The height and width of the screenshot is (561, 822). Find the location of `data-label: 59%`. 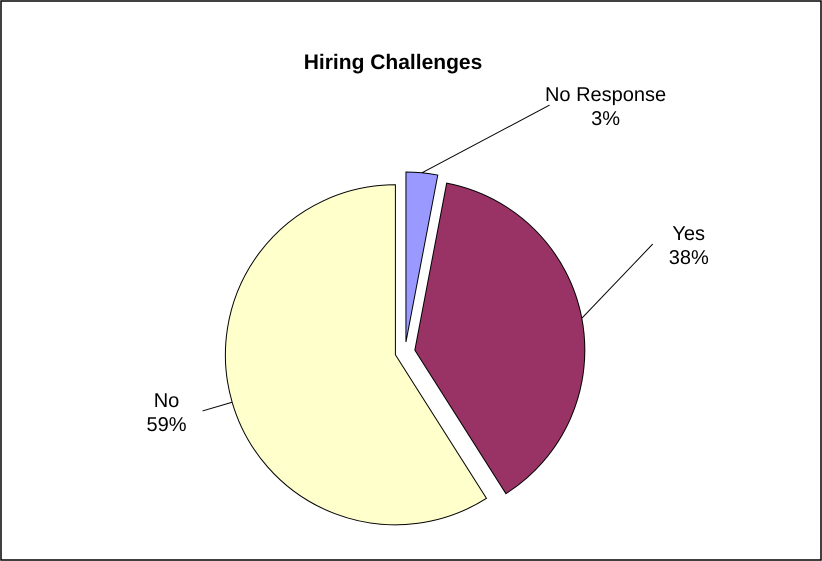

data-label: 59% is located at coordinates (166, 425).